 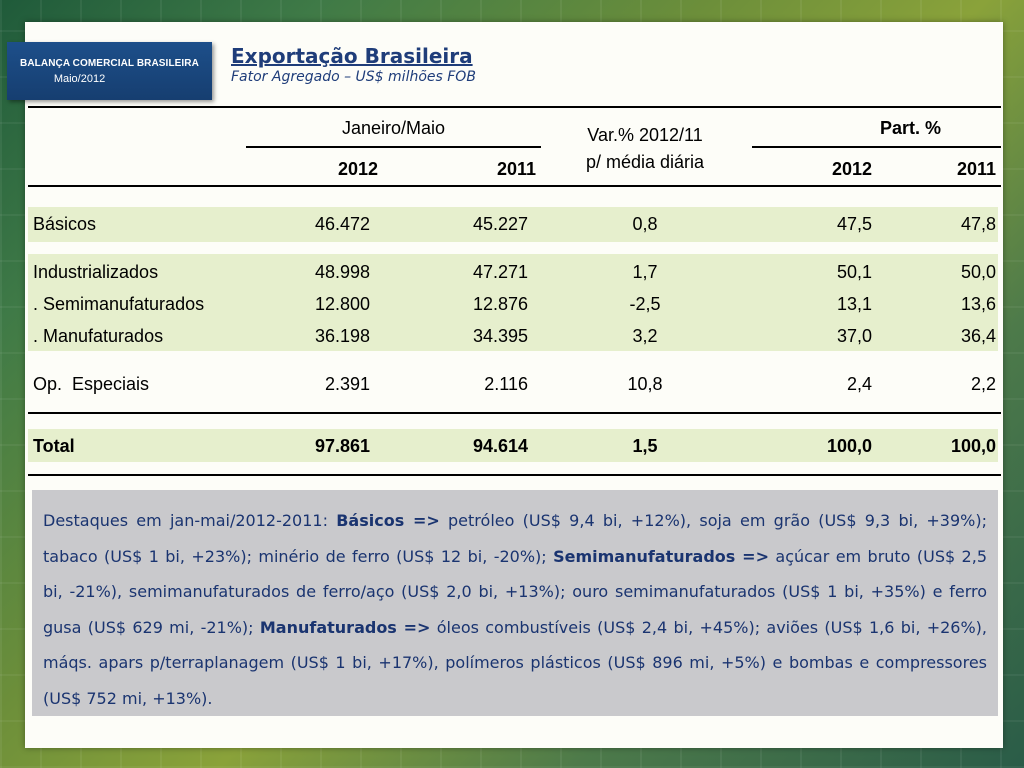 What do you see at coordinates (96, 272) in the screenshot?
I see `row-label: Industrializados` at bounding box center [96, 272].